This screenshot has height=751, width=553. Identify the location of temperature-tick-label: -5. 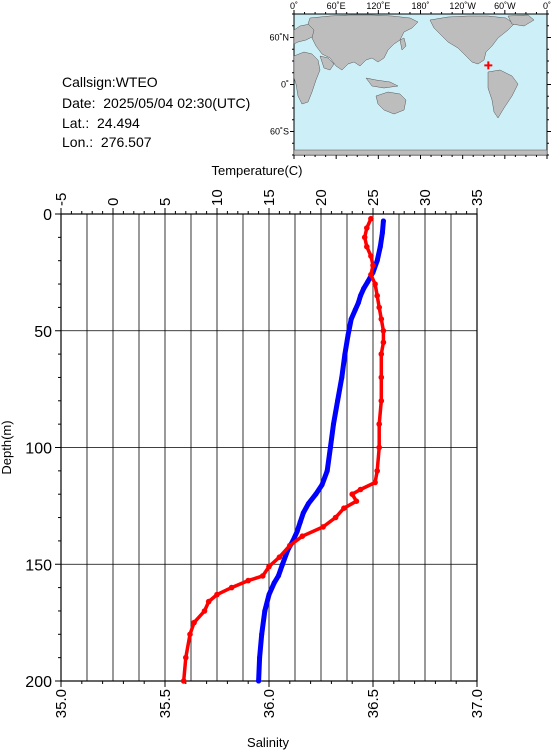
(61, 199).